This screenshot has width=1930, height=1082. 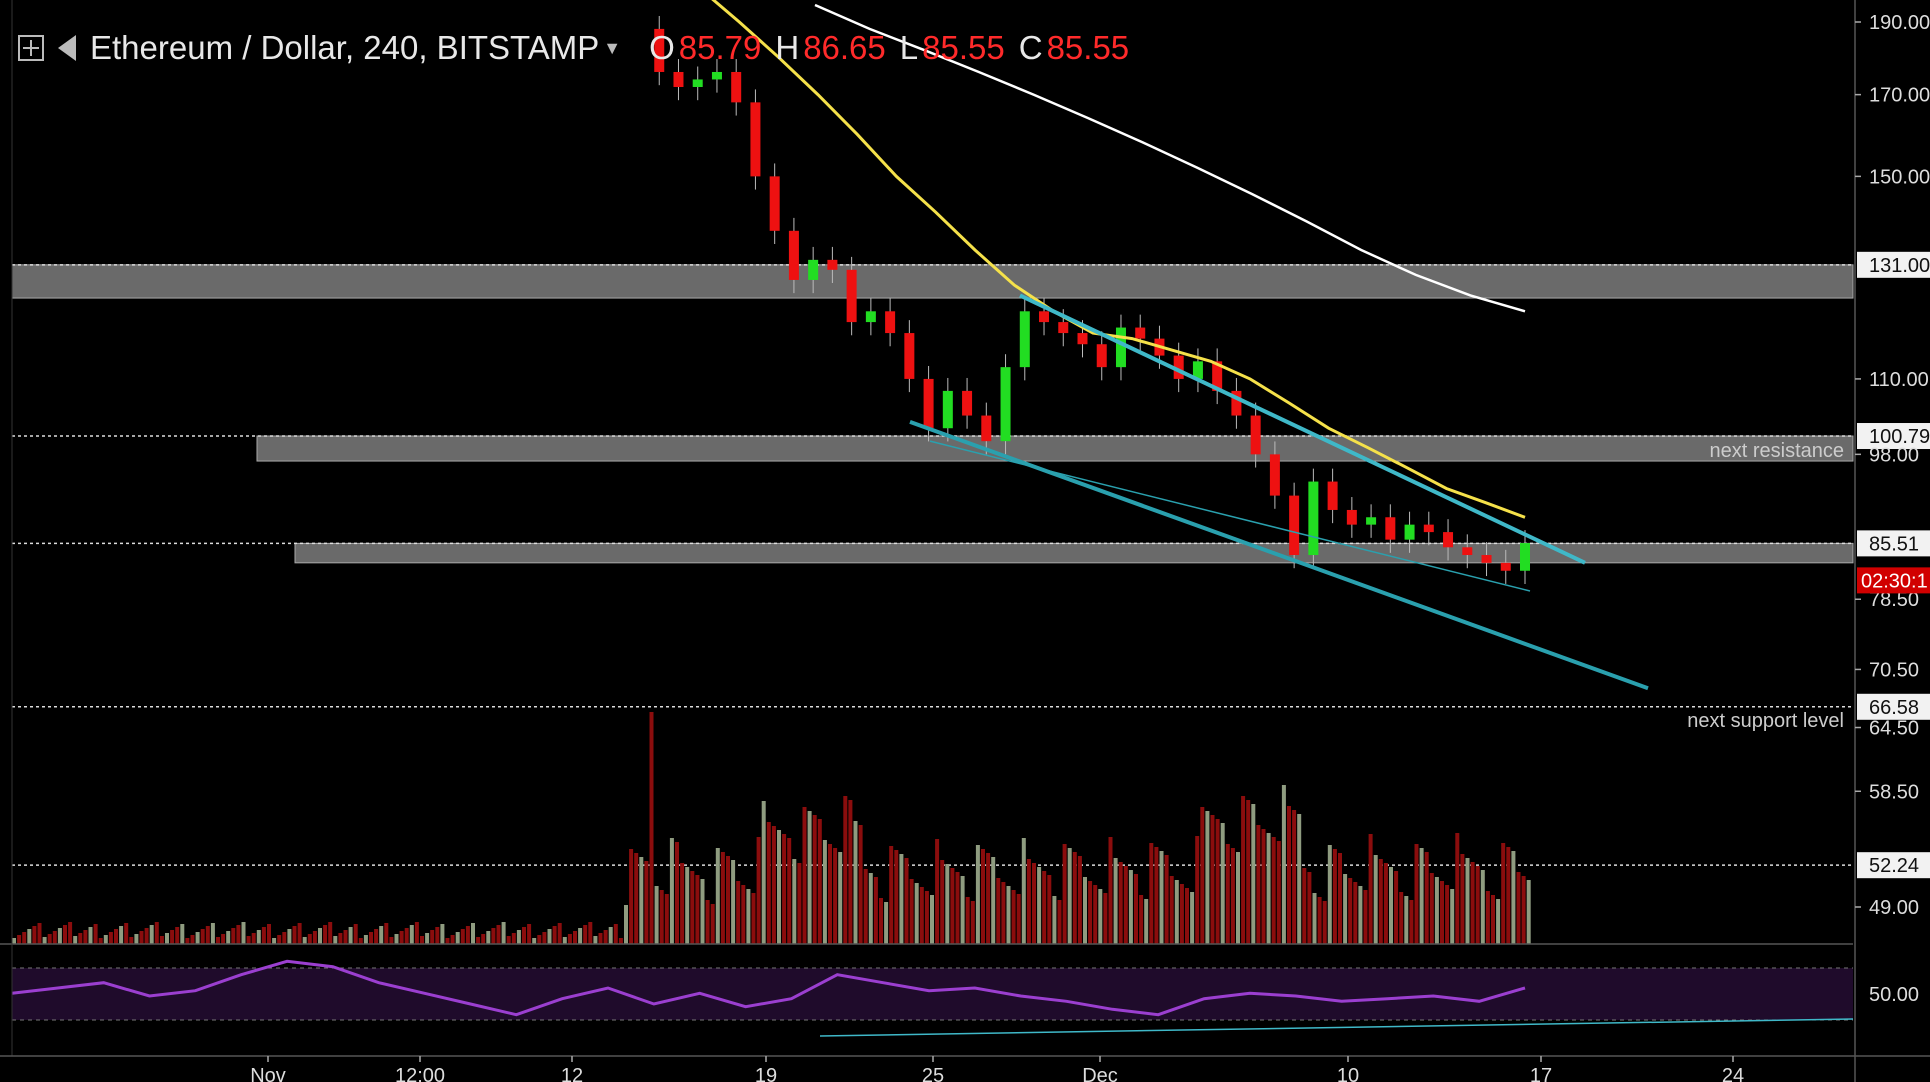 What do you see at coordinates (1230, 516) in the screenshot?
I see `inner-trendline` at bounding box center [1230, 516].